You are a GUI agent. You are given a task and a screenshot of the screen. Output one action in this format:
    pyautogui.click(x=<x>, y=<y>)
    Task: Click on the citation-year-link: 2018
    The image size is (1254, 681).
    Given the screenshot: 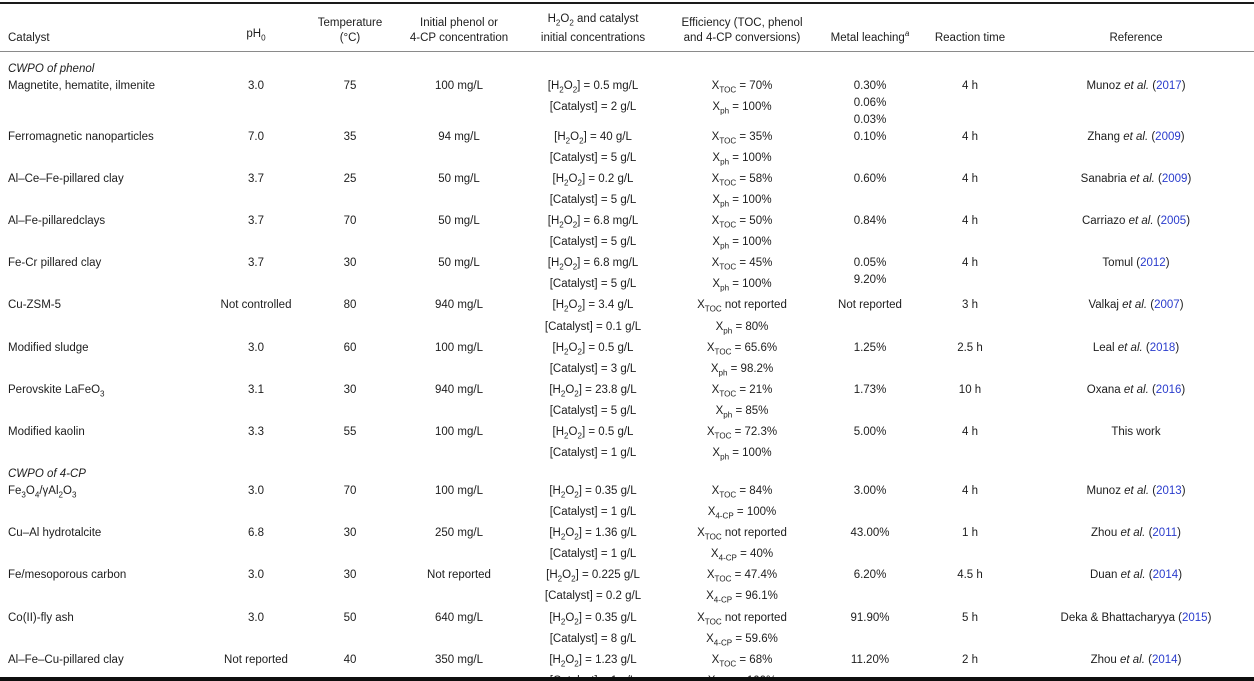 What is the action you would take?
    pyautogui.click(x=1162, y=347)
    